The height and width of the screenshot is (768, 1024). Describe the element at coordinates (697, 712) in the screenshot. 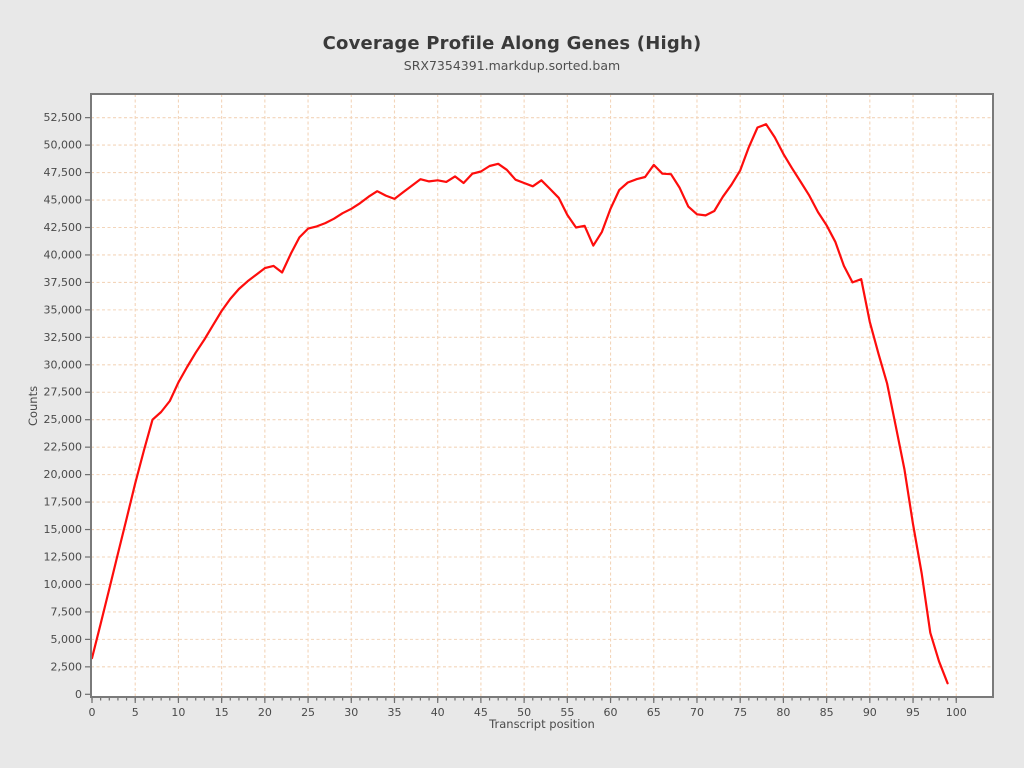

I see `x-tick-label: 70` at that location.